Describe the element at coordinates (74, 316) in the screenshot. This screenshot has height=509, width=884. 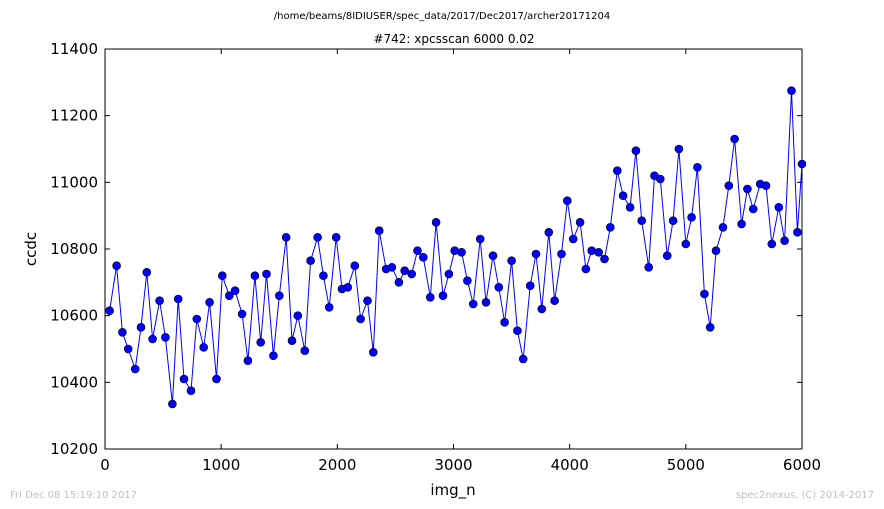
I see `y-tick-label: 10600` at that location.